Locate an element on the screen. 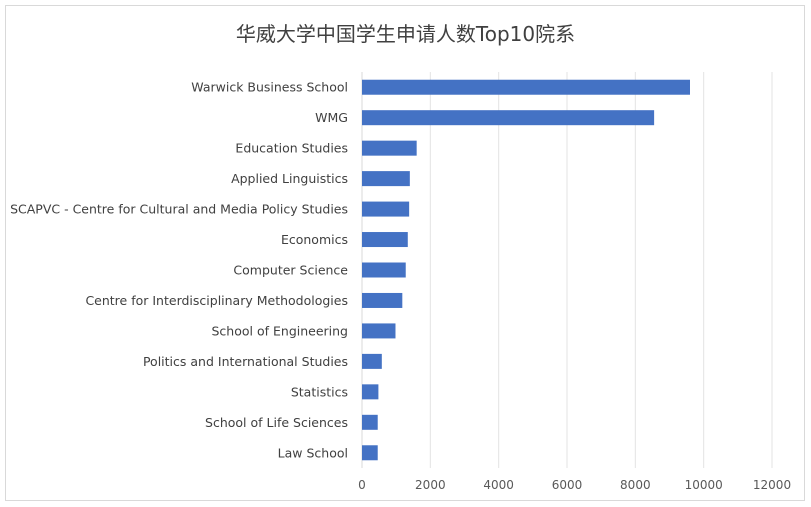 The image size is (811, 507). category-label: Economics is located at coordinates (314, 239).